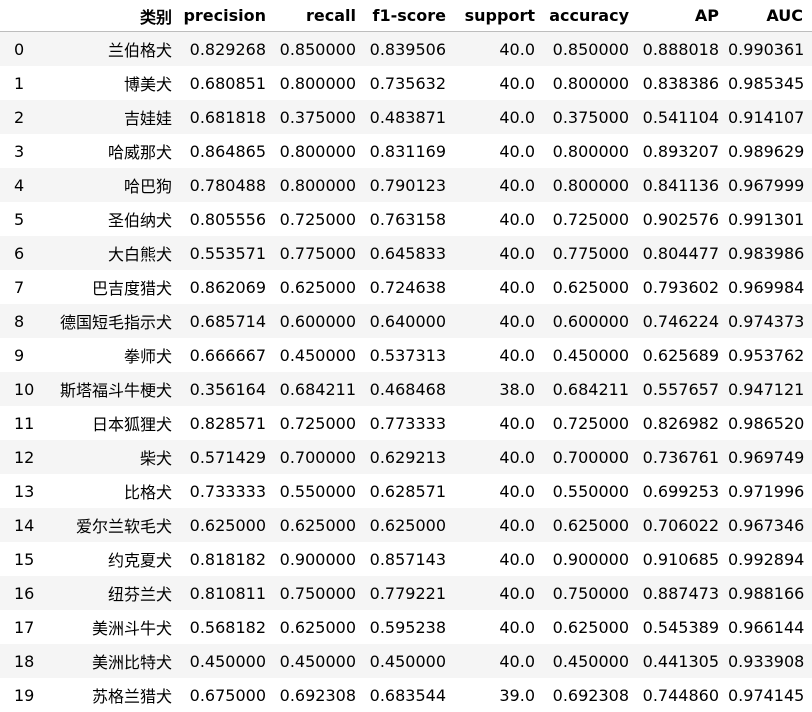 This screenshot has width=812, height=712. Describe the element at coordinates (19, 253) in the screenshot. I see `row-index: 6` at that location.